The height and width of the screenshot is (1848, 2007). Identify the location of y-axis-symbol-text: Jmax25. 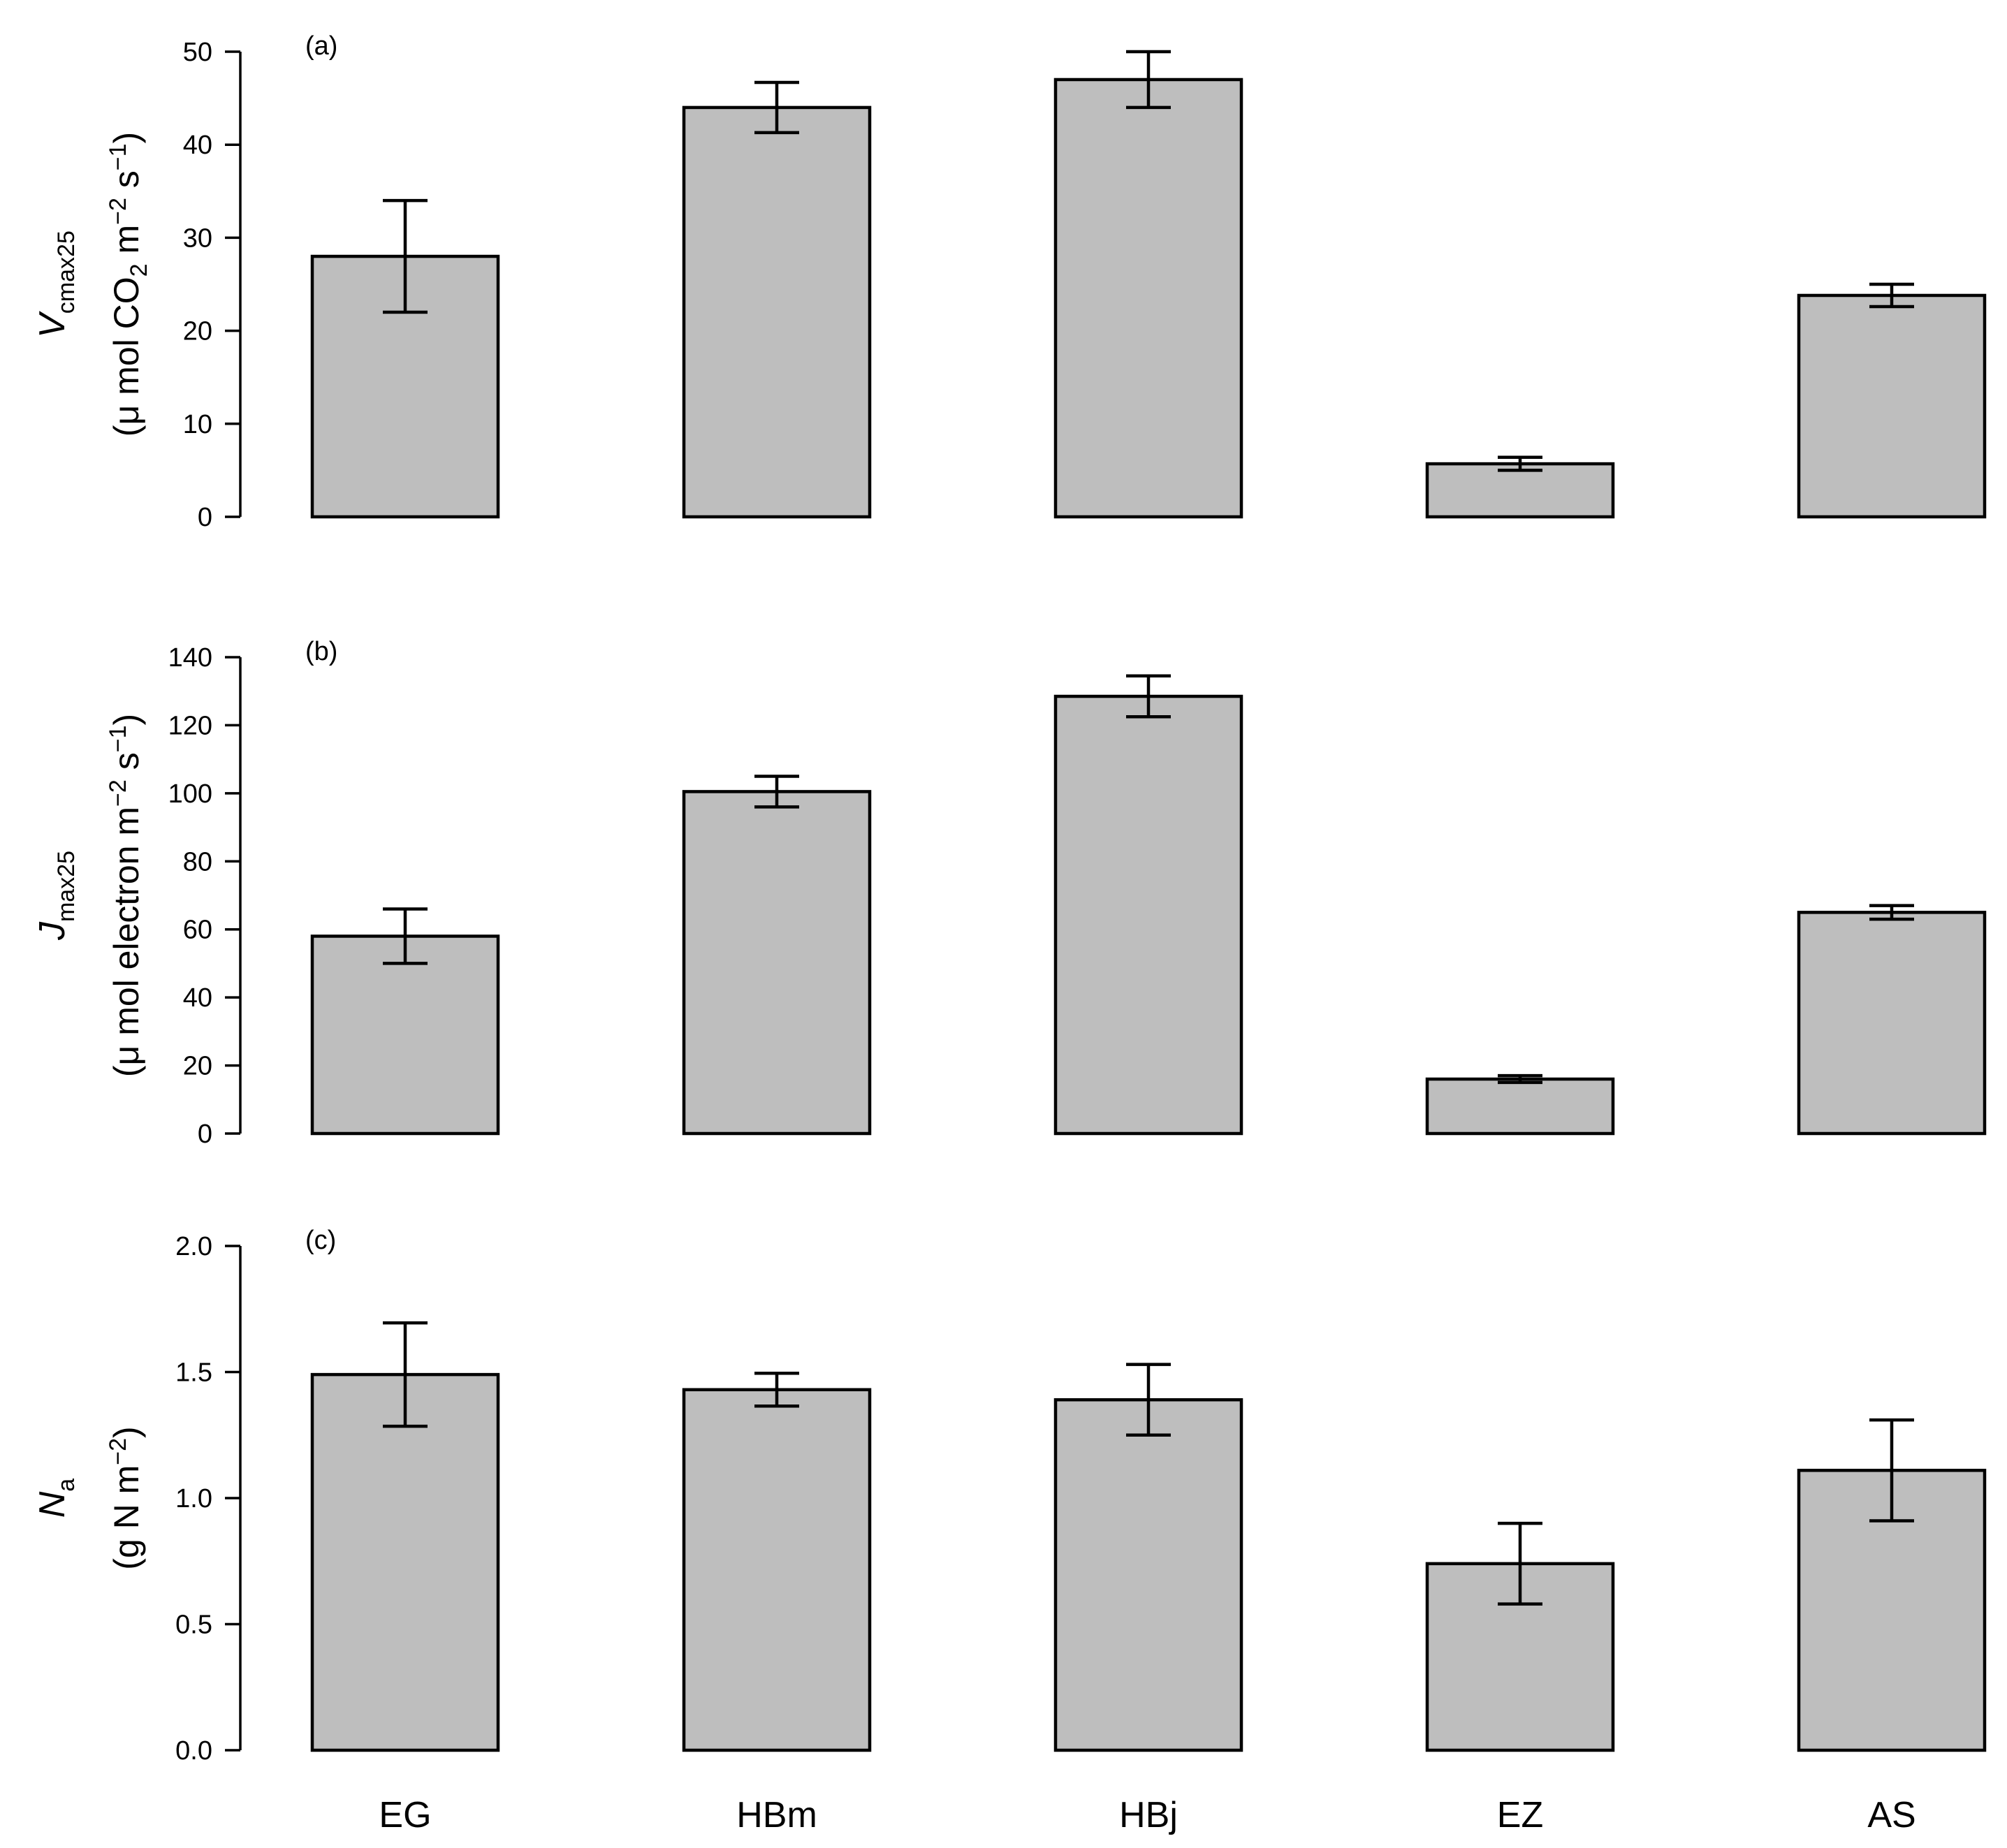
(56, 896).